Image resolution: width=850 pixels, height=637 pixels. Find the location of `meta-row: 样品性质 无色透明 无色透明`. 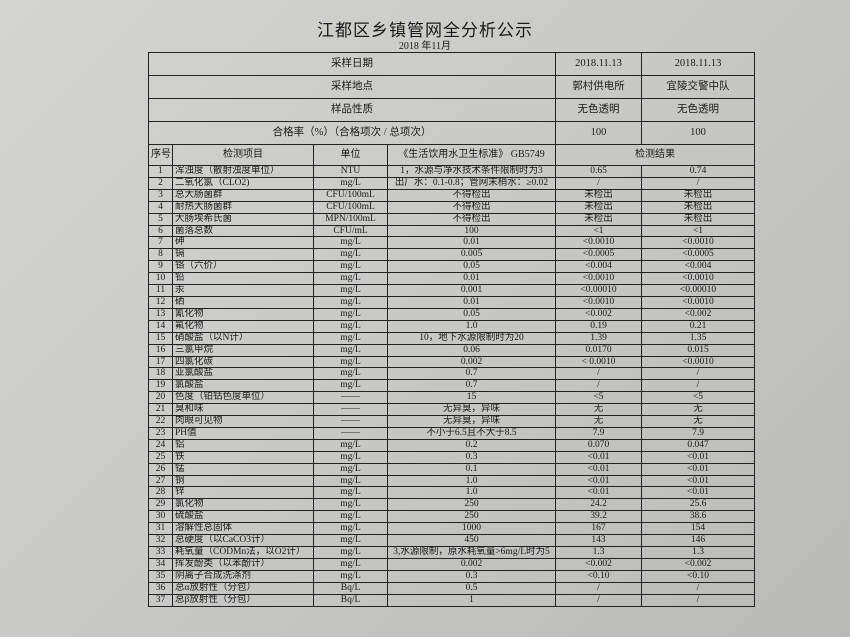

meta-row: 样品性质 无色透明 无色透明 is located at coordinates (451, 110).